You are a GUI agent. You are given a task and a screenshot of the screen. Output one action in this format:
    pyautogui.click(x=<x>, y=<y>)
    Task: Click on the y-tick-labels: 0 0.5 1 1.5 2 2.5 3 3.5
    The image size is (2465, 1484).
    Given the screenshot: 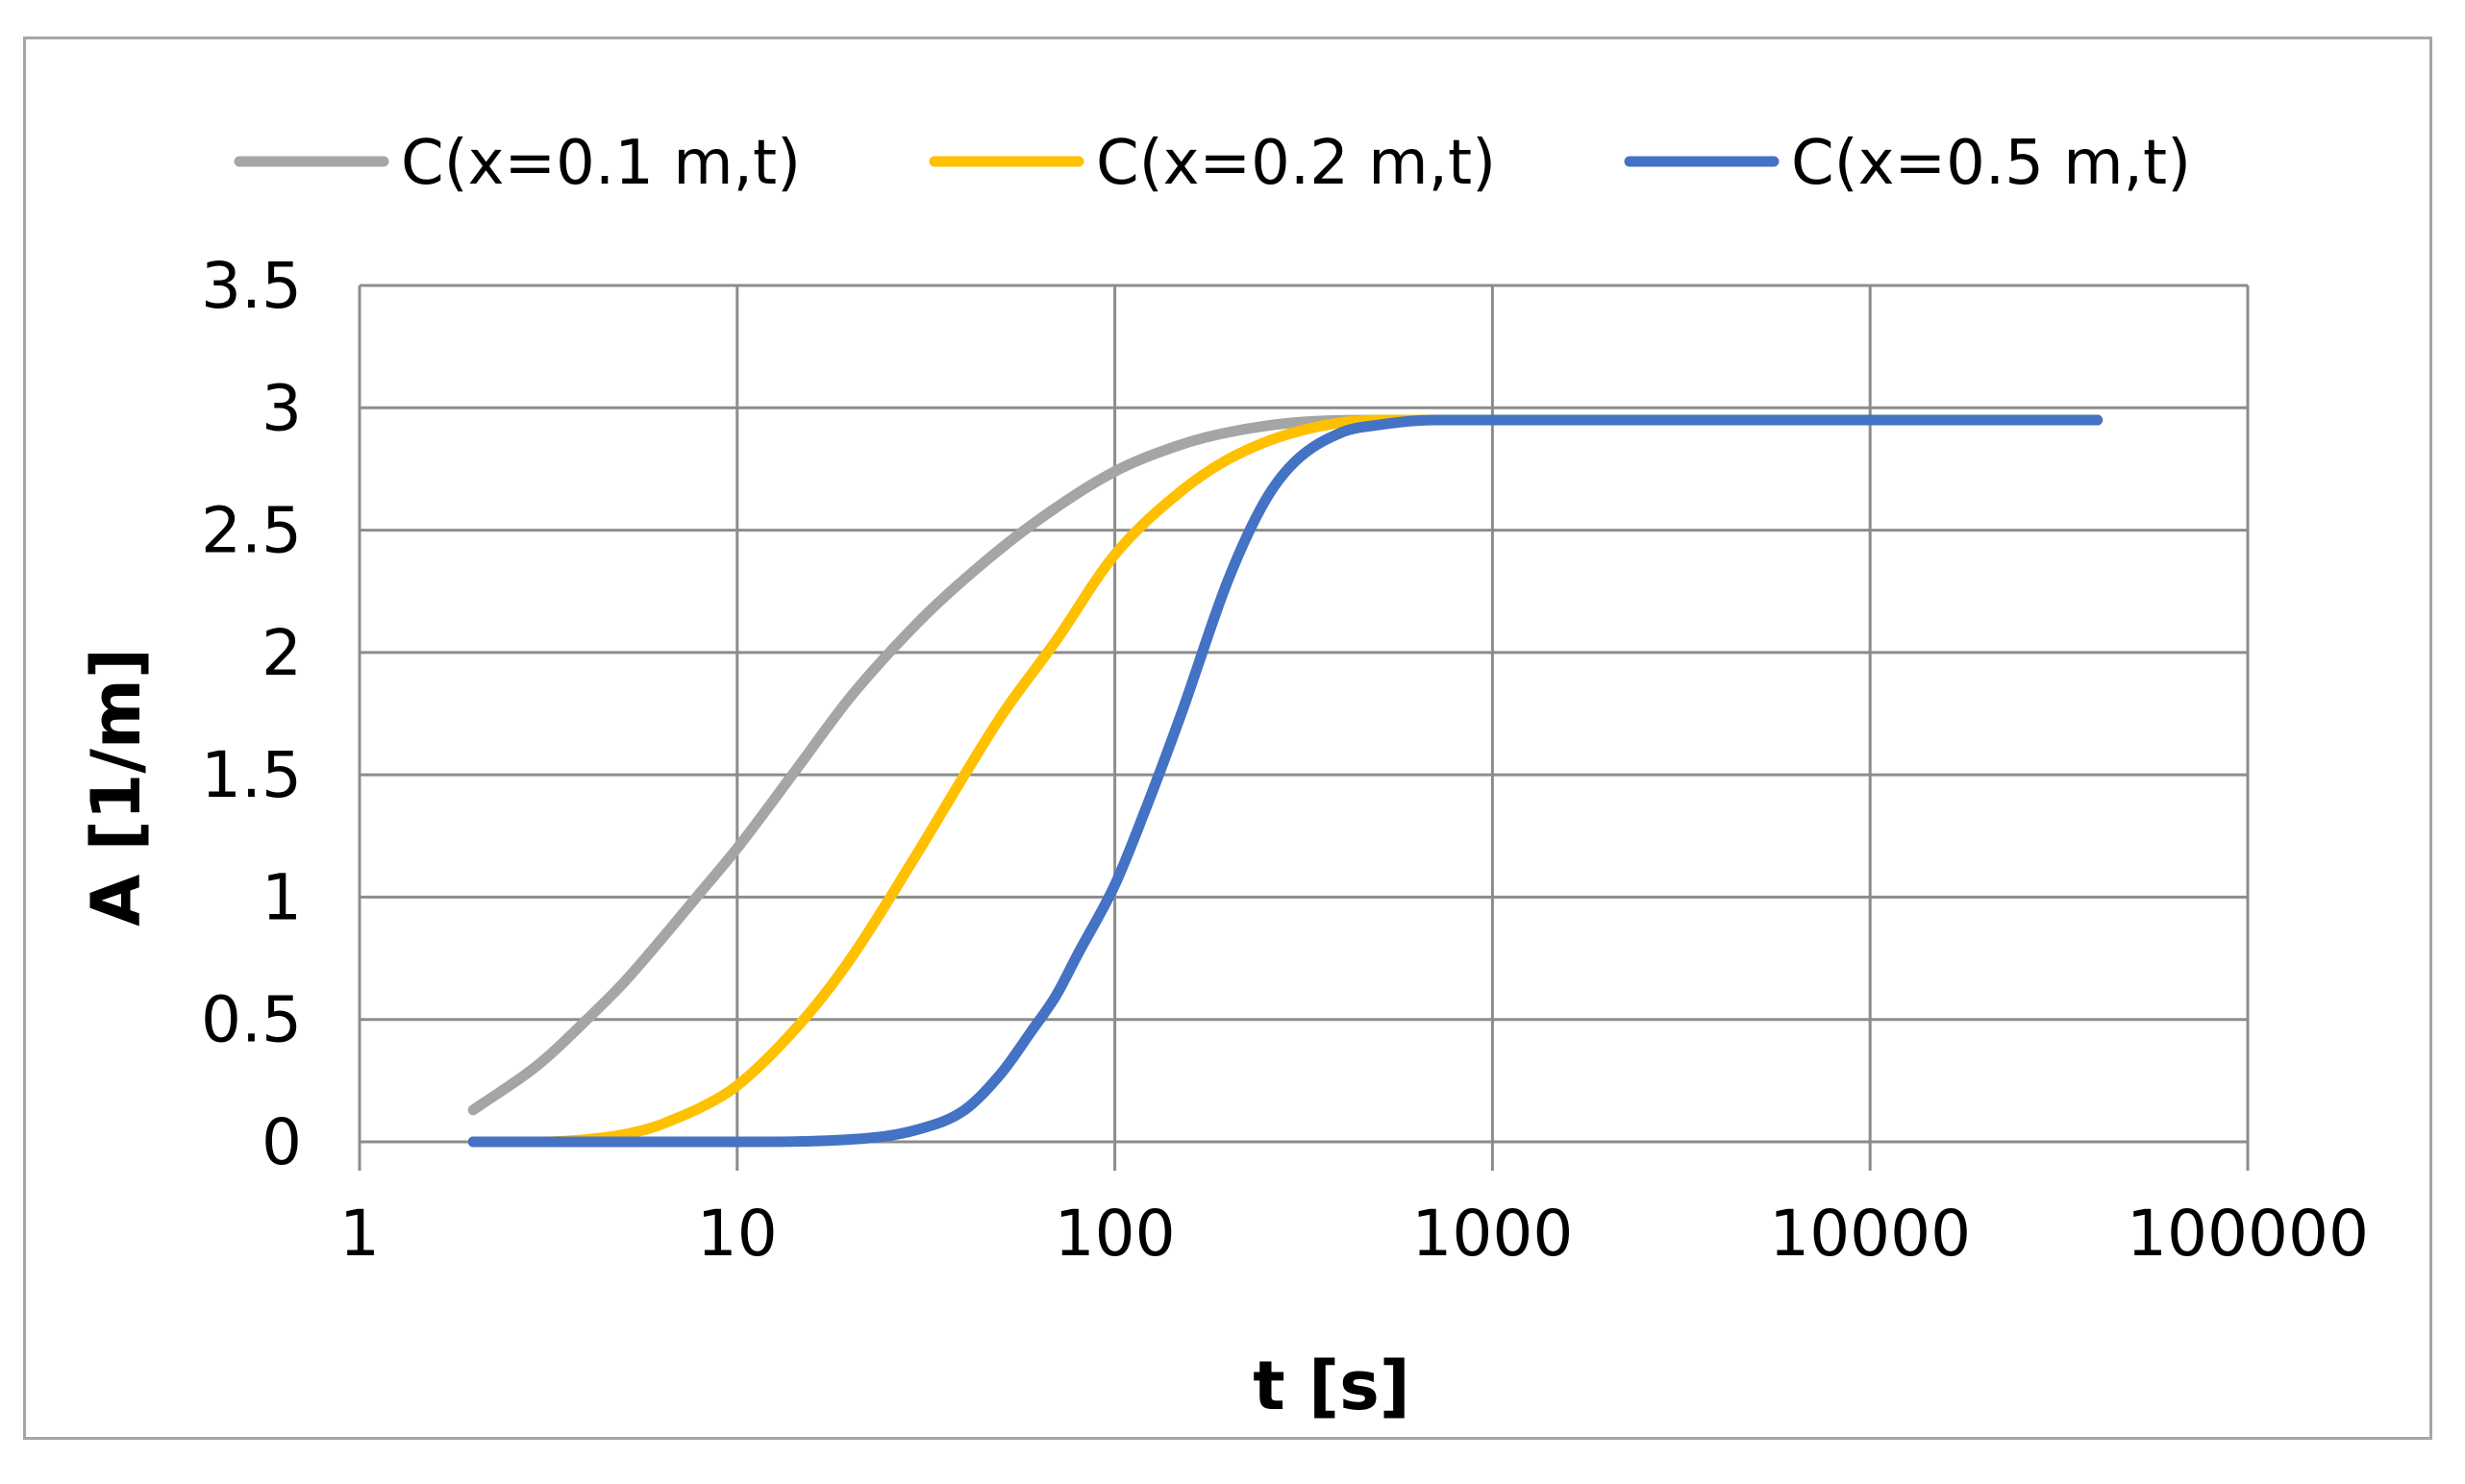 What is the action you would take?
    pyautogui.click(x=251, y=714)
    